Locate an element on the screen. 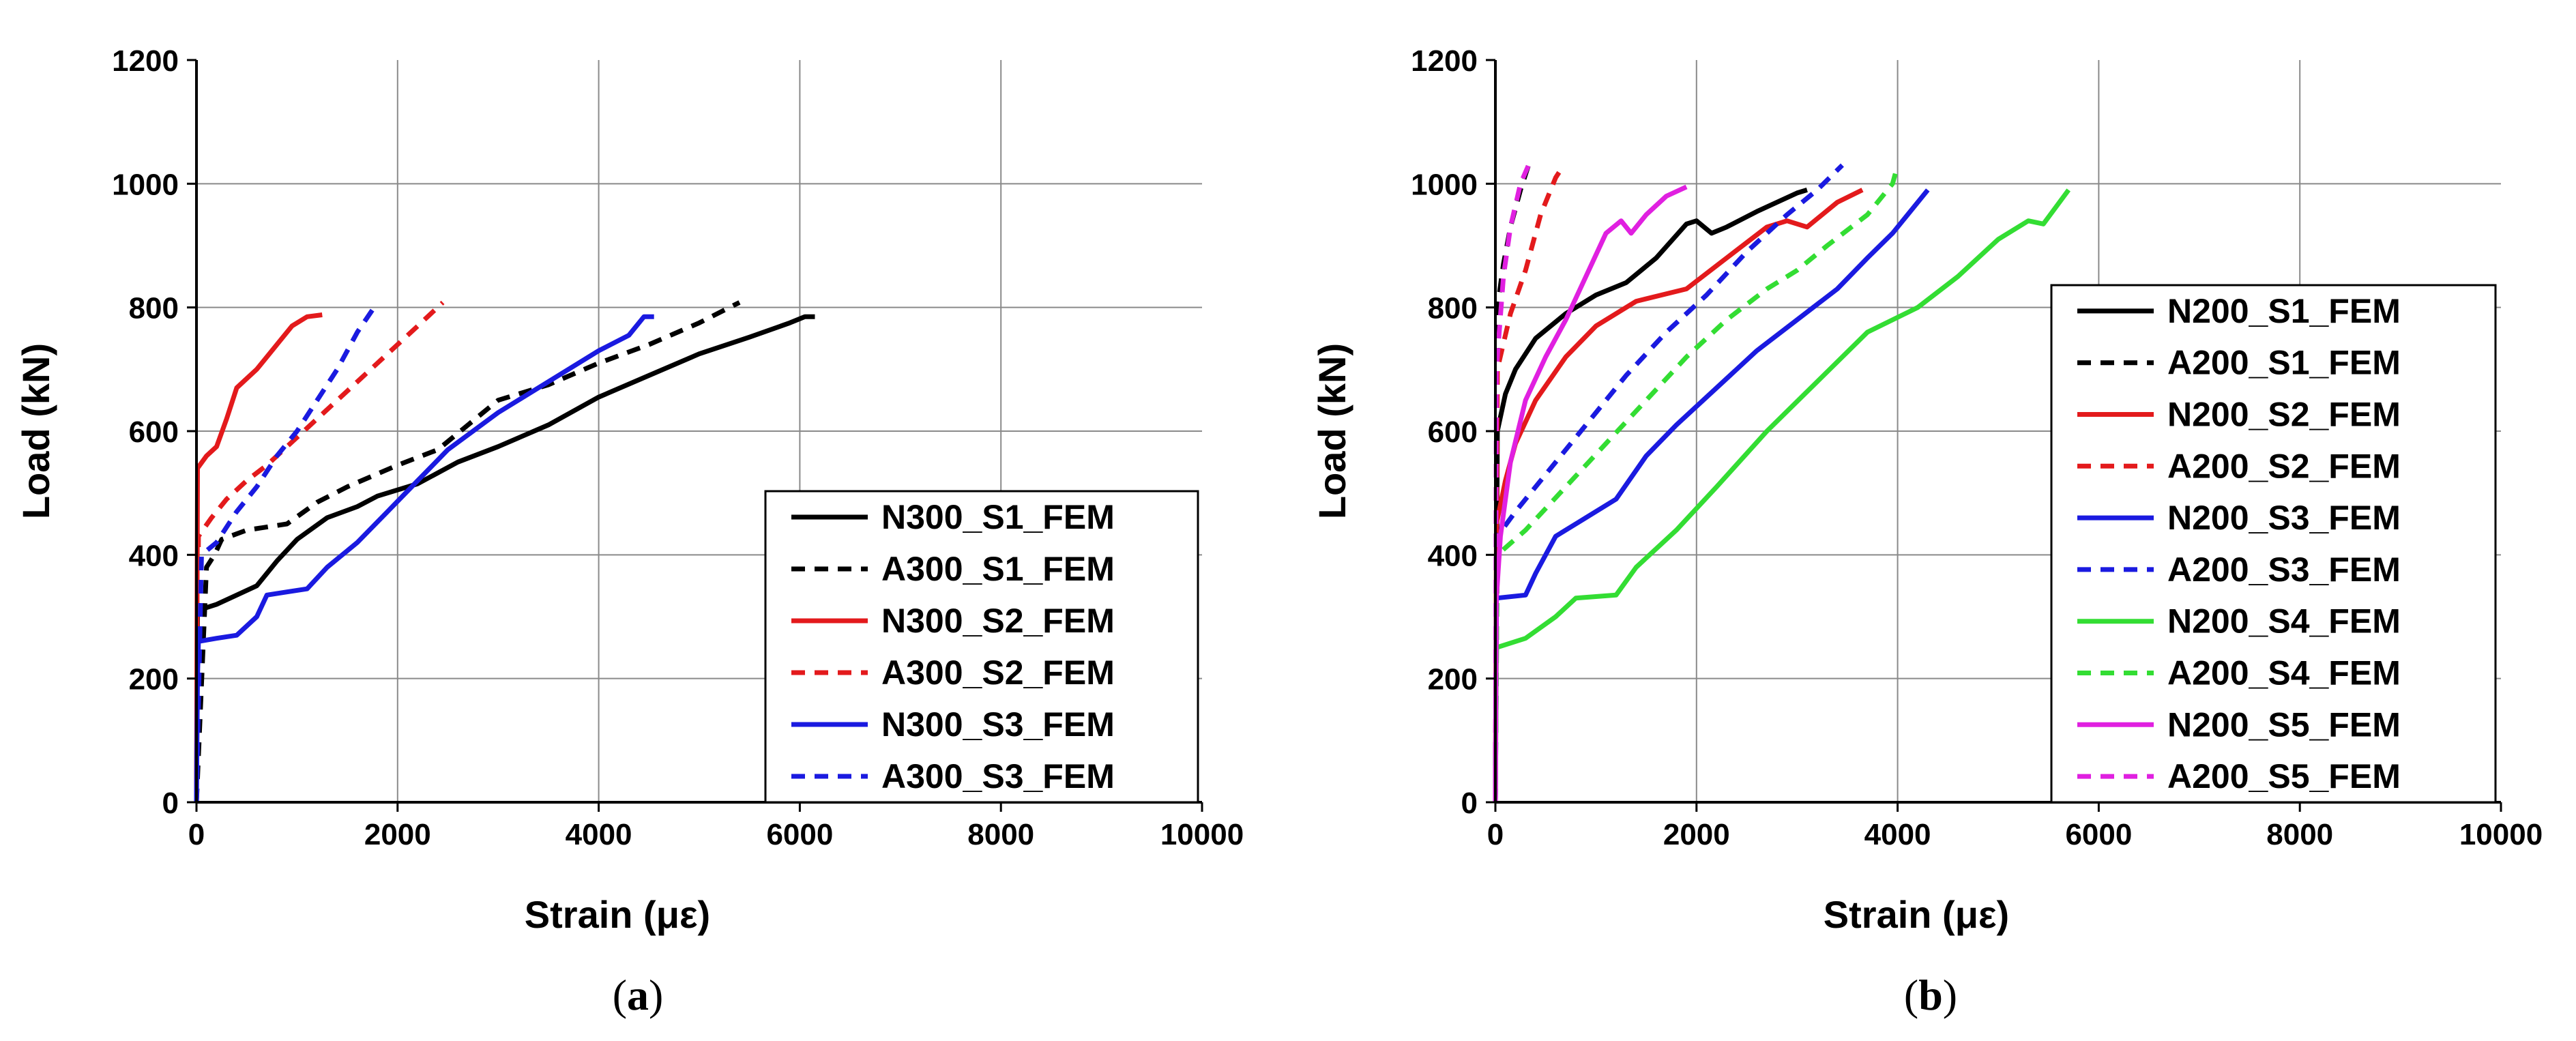 Image resolution: width=2576 pixels, height=1041 pixels. series-line-a300-s2-fem is located at coordinates (319, 551).